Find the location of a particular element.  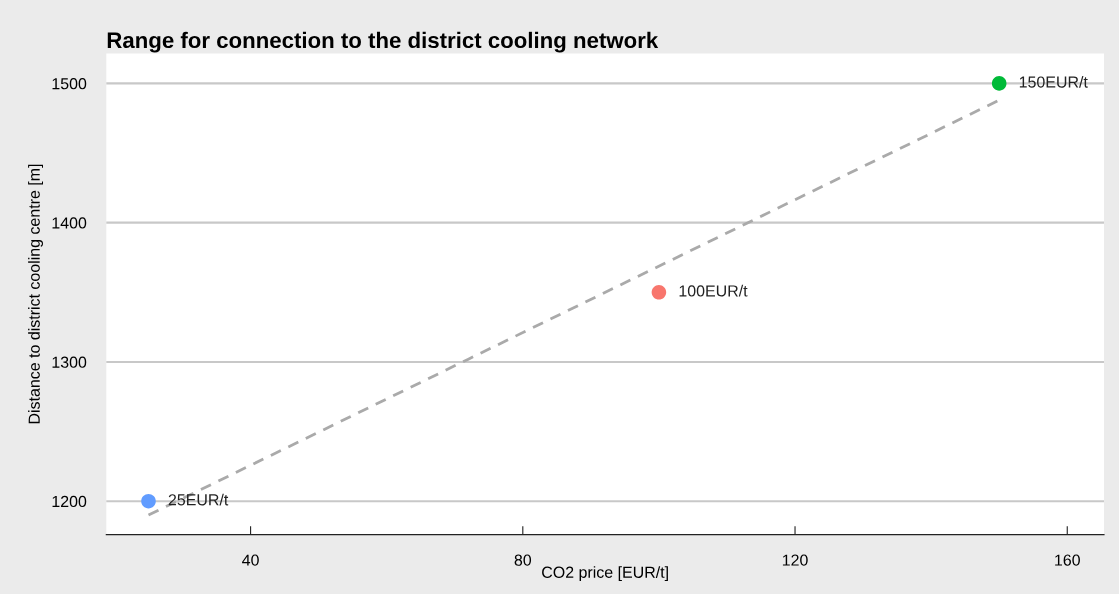

annotation: 150EUR/t is located at coordinates (1053, 81).